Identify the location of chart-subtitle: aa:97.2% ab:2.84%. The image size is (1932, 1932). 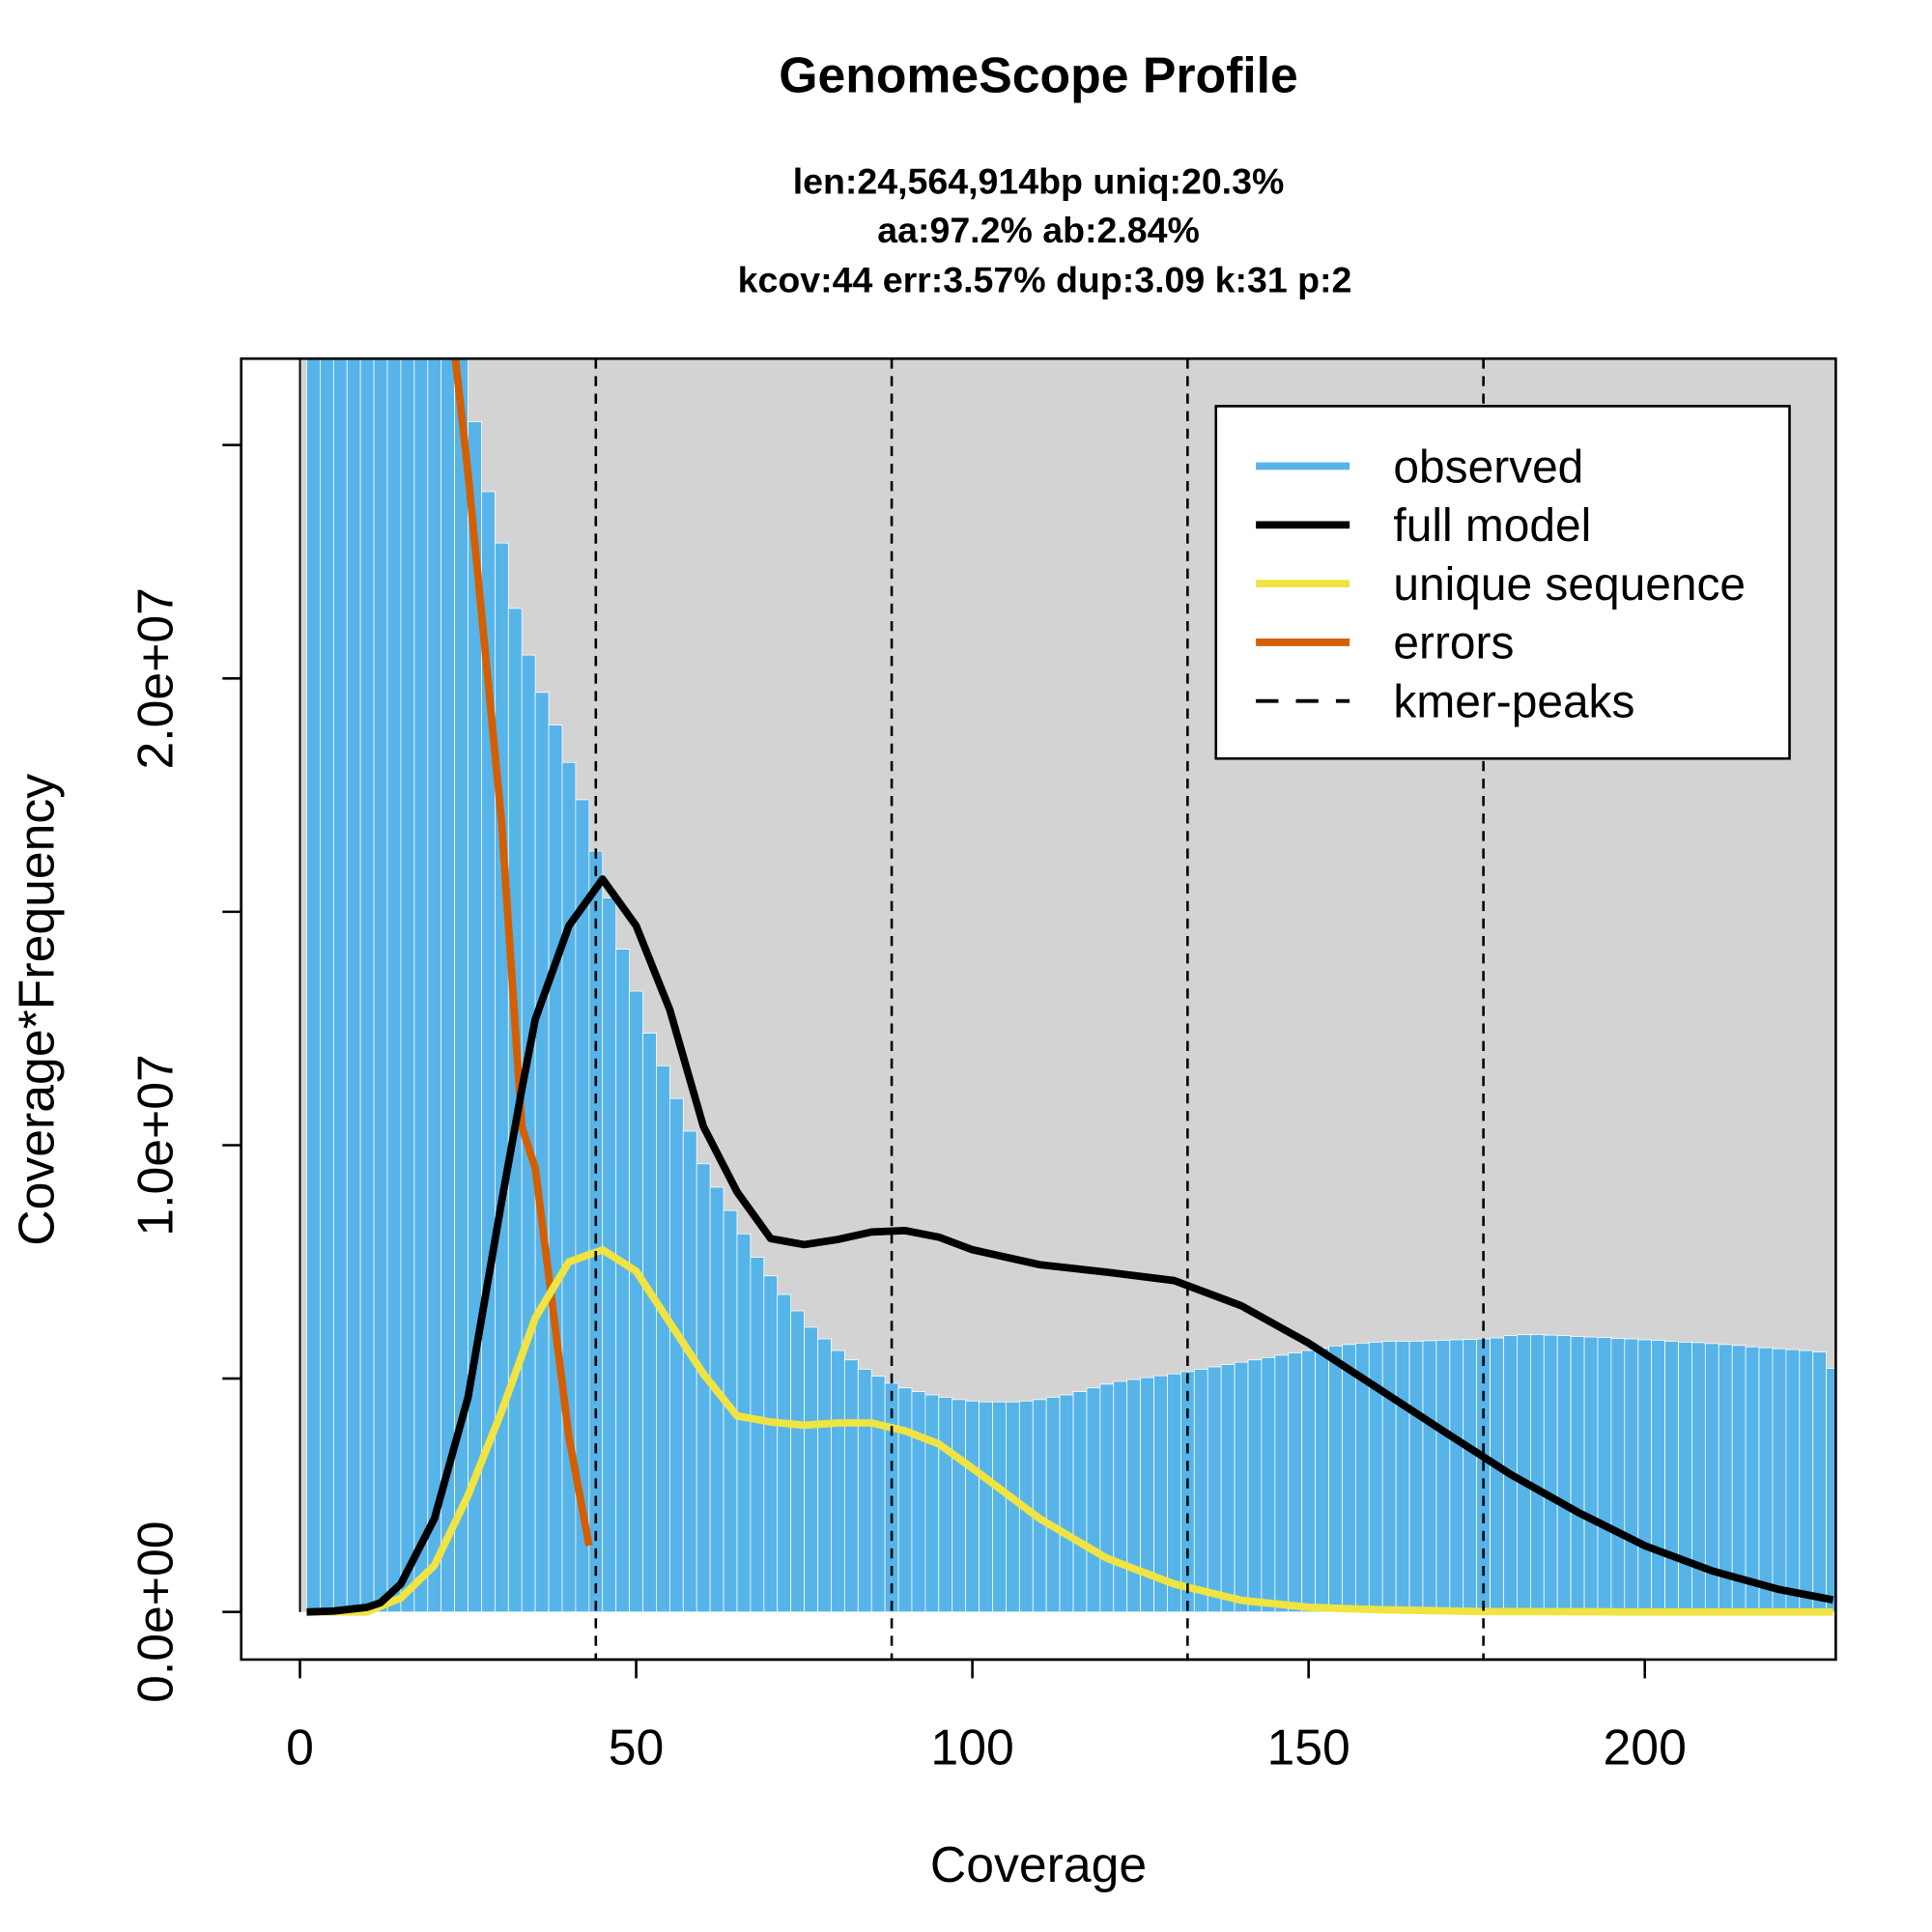
(1038, 230).